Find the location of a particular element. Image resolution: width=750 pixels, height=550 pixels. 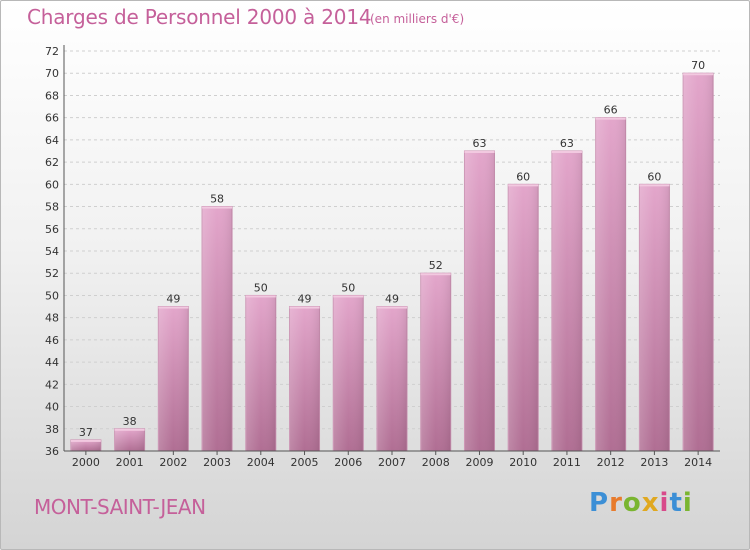

bar-value-label: 38 is located at coordinates (130, 421).